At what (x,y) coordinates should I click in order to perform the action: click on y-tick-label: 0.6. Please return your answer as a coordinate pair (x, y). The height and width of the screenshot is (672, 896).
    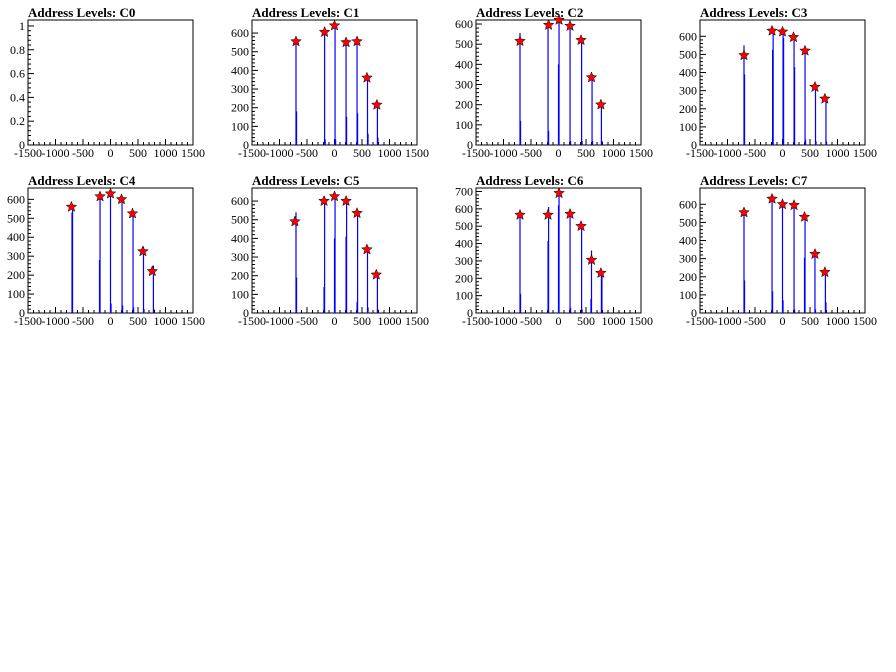
    Looking at the image, I should click on (17, 74).